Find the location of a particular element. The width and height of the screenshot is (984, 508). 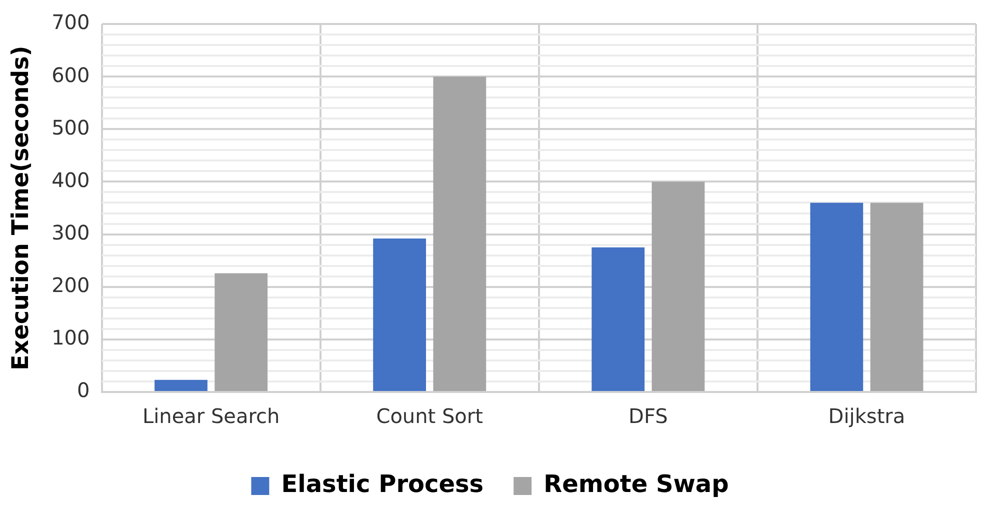

y-tick-label: 200 is located at coordinates (71, 285).